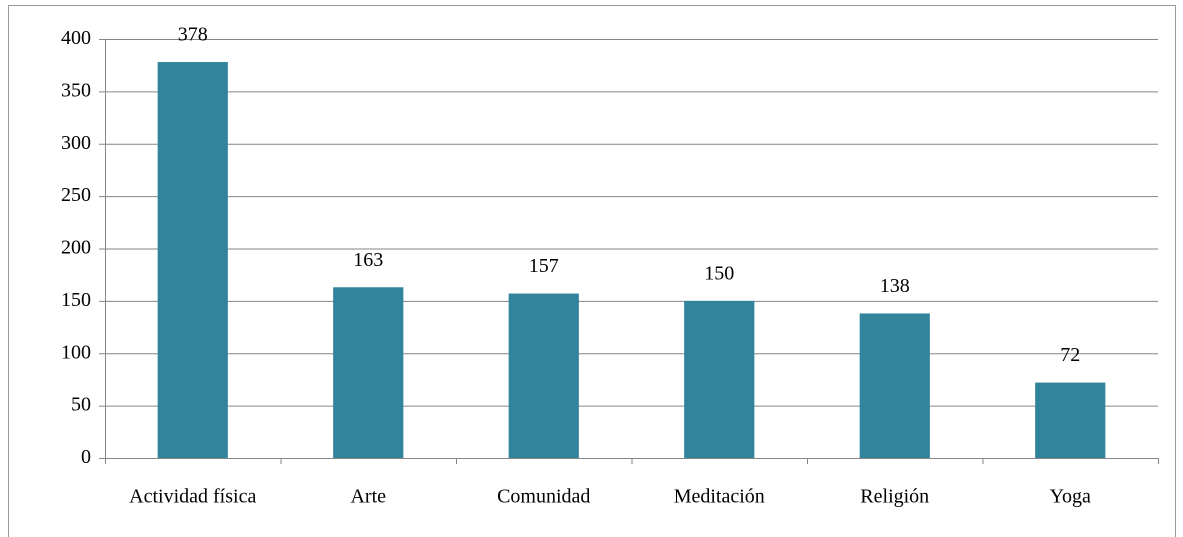 Image resolution: width=1183 pixels, height=537 pixels. I want to click on y-tick-label: 300, so click(76, 143).